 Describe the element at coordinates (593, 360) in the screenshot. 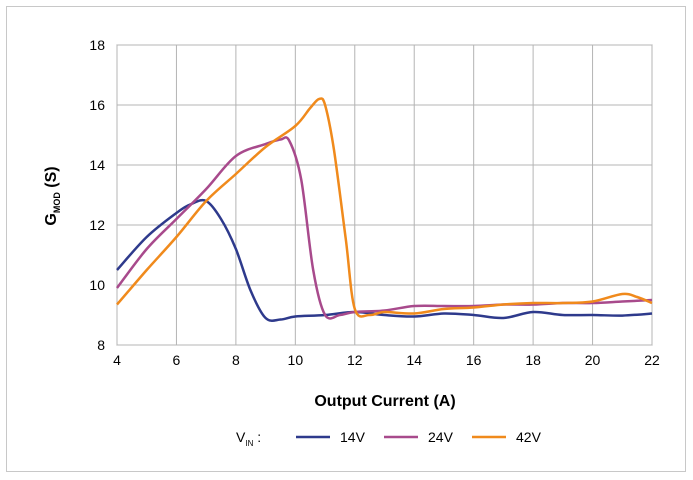

I see `x-tick-label: 20` at that location.